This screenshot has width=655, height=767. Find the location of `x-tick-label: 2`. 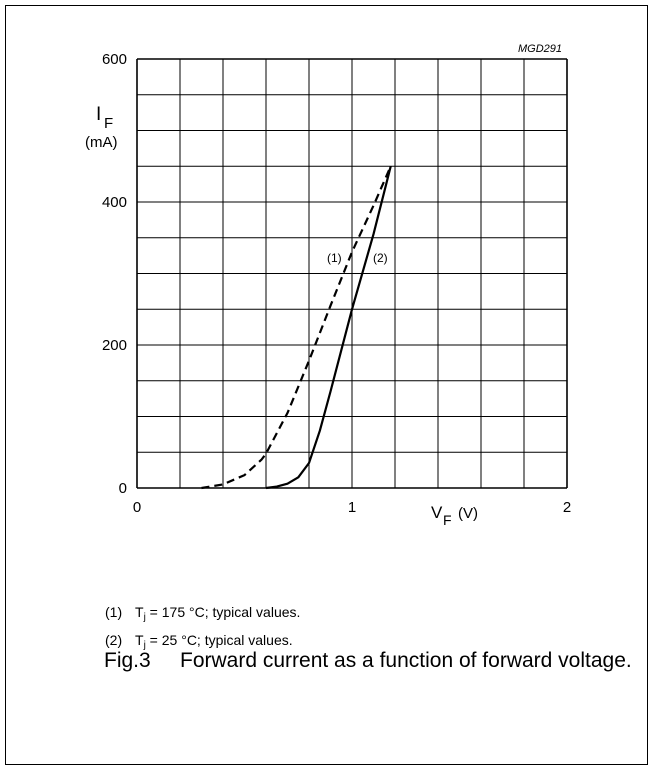

x-tick-label: 2 is located at coordinates (567, 507).